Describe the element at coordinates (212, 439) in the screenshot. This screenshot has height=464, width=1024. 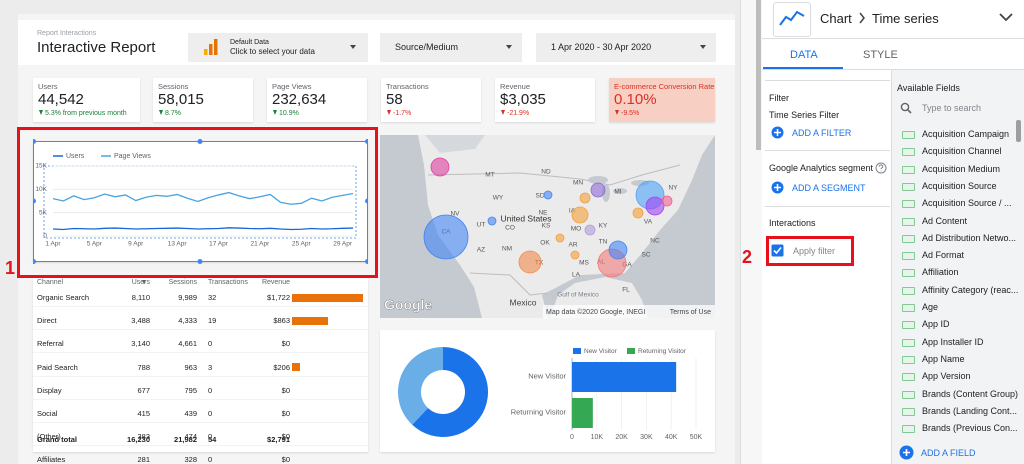
I see `total-cell: 54` at that location.